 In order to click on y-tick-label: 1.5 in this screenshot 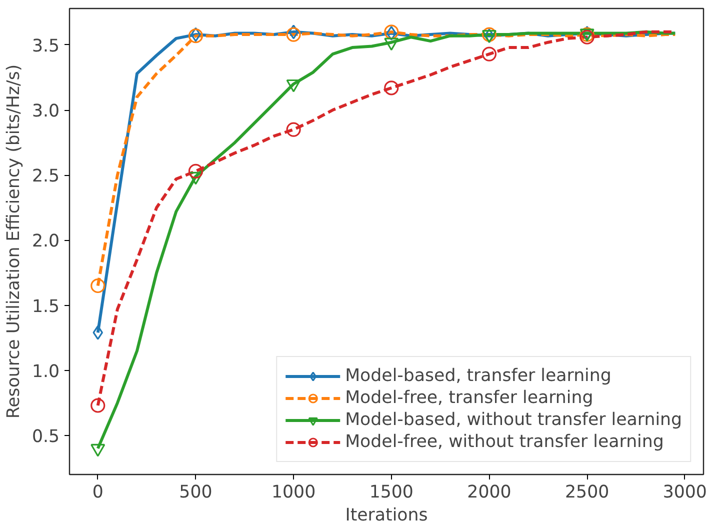, I will do `click(46, 306)`.